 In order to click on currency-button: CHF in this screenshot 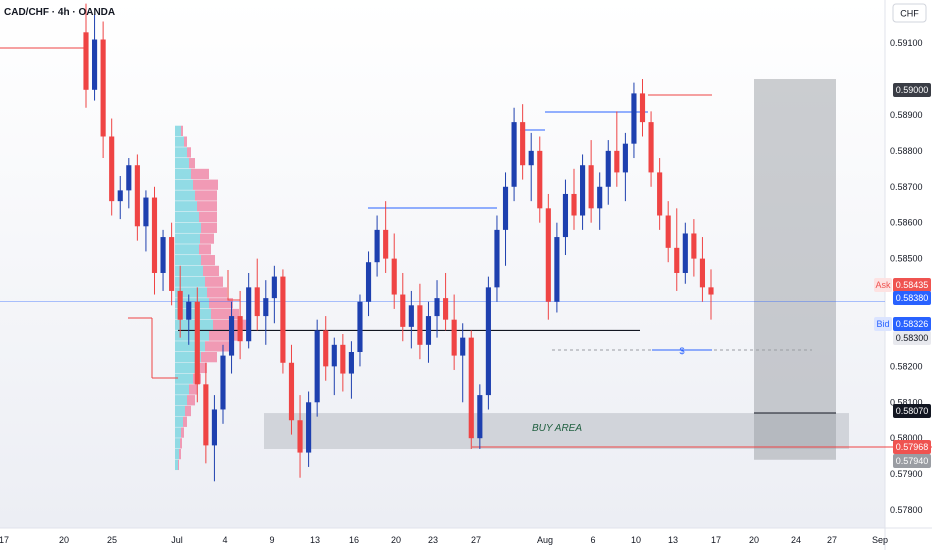, I will do `click(909, 13)`.